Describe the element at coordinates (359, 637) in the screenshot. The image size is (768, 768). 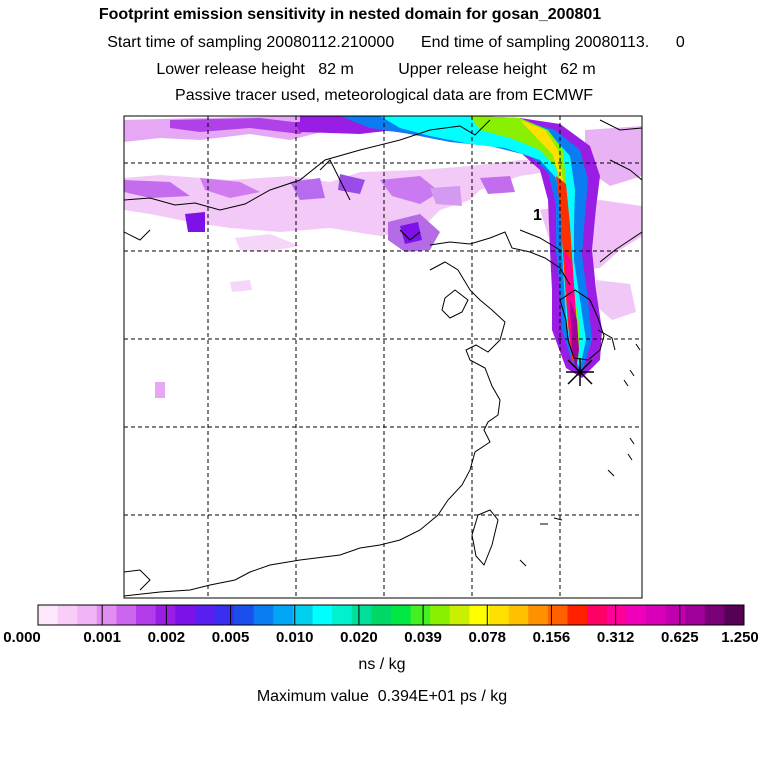
I see `colorbar-tick-label: 0.020` at that location.